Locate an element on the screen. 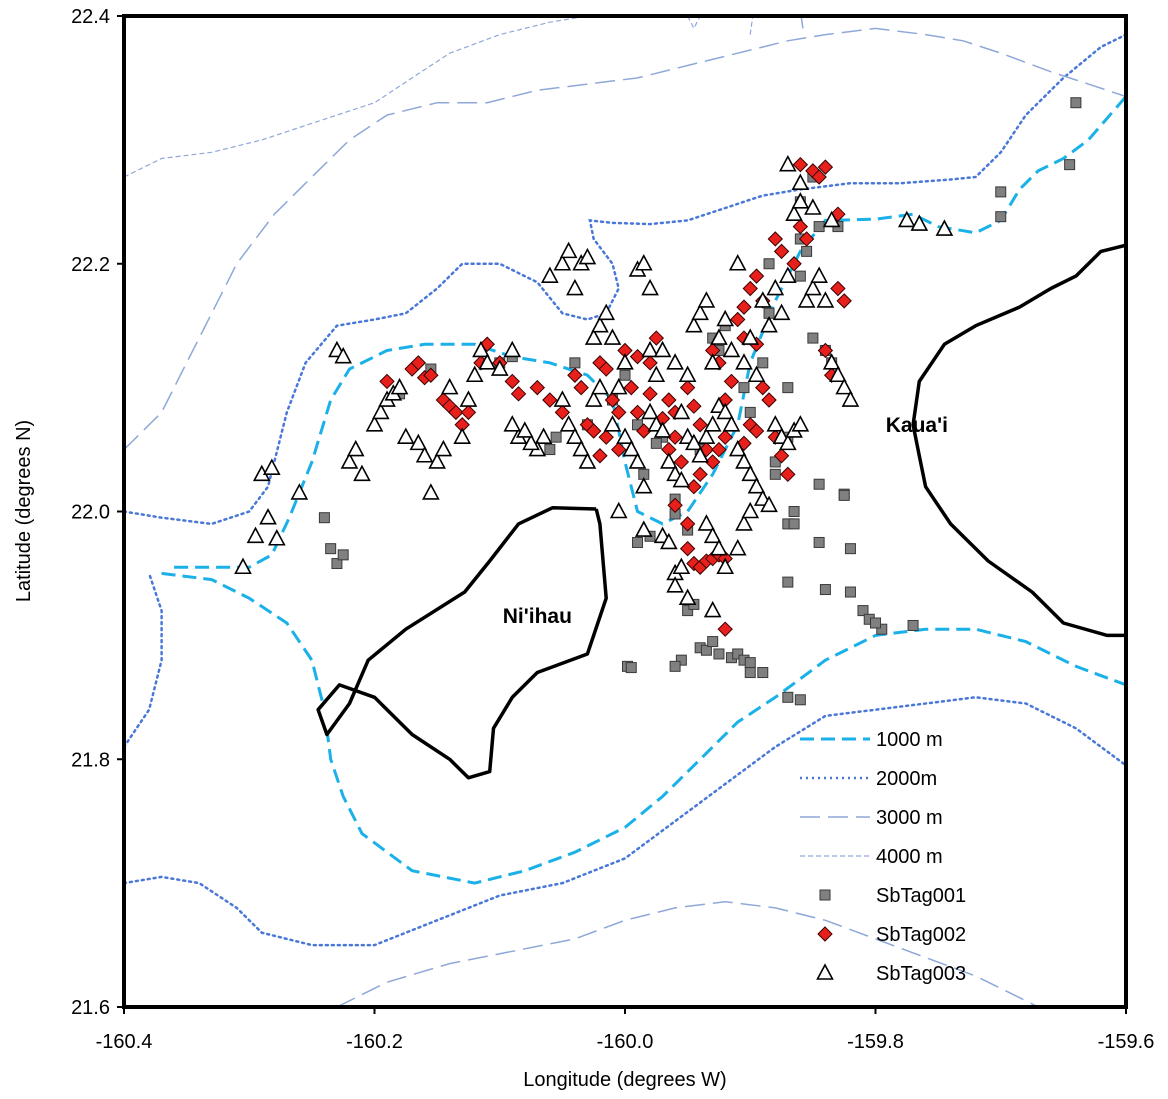 Image resolution: width=1168 pixels, height=1099 pixels. island-kaua-i-outline is located at coordinates (1018, 440).